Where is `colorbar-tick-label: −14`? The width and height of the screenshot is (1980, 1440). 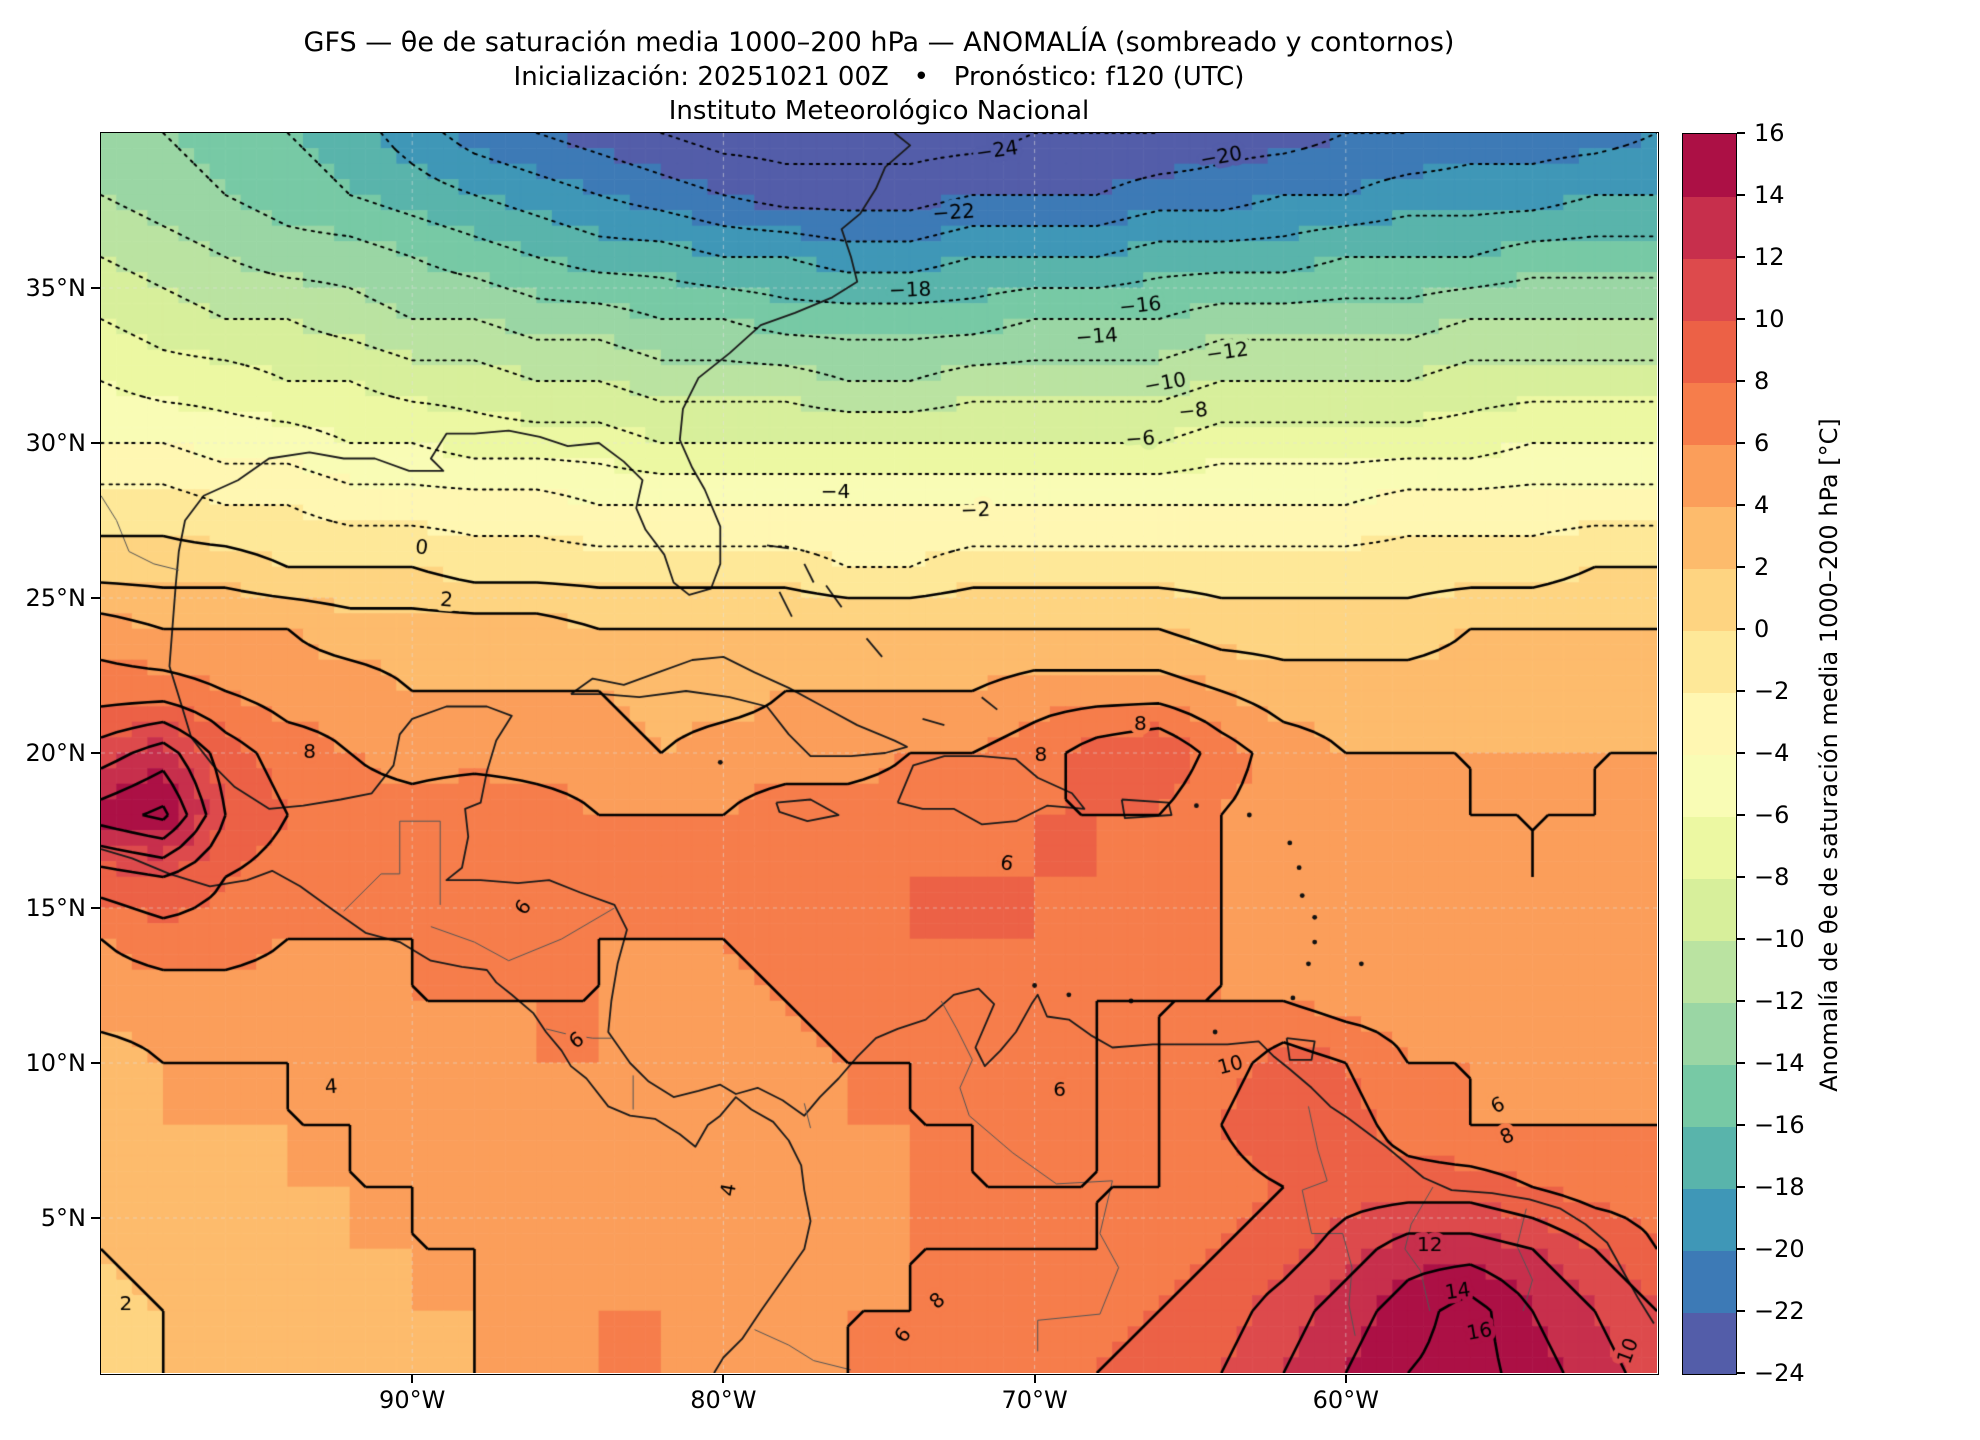 colorbar-tick-label: −14 is located at coordinates (1779, 1063).